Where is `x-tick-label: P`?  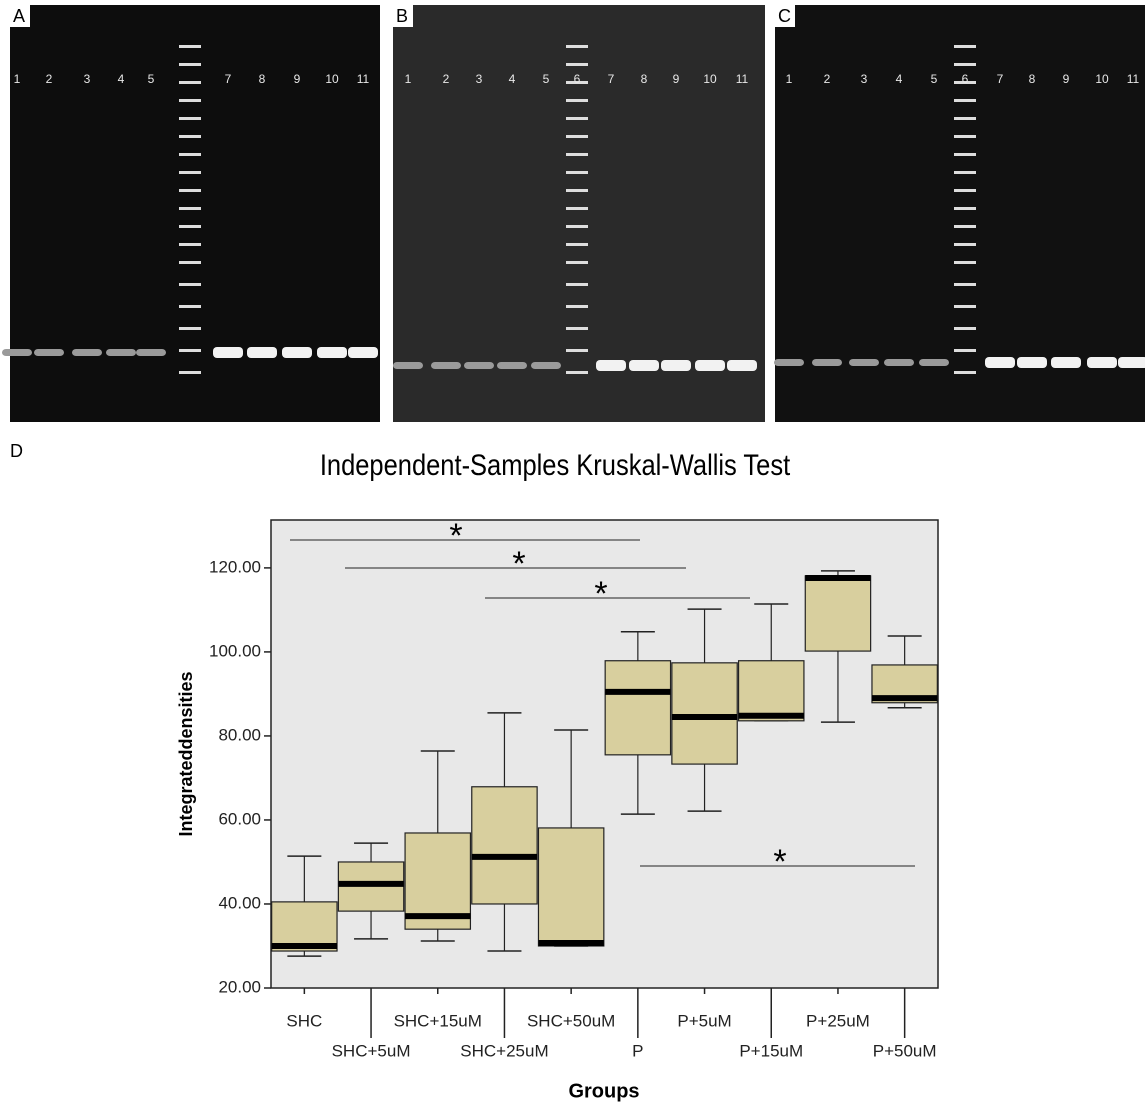
x-tick-label: P is located at coordinates (637, 1050).